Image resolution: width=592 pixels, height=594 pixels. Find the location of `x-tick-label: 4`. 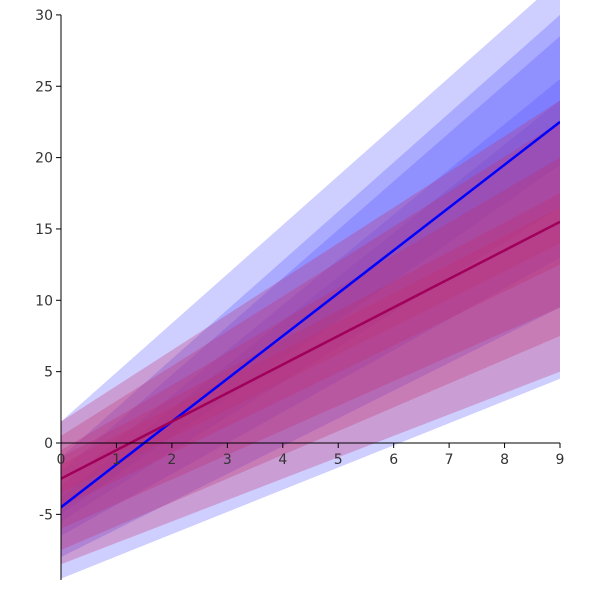

x-tick-label: 4 is located at coordinates (282, 460).